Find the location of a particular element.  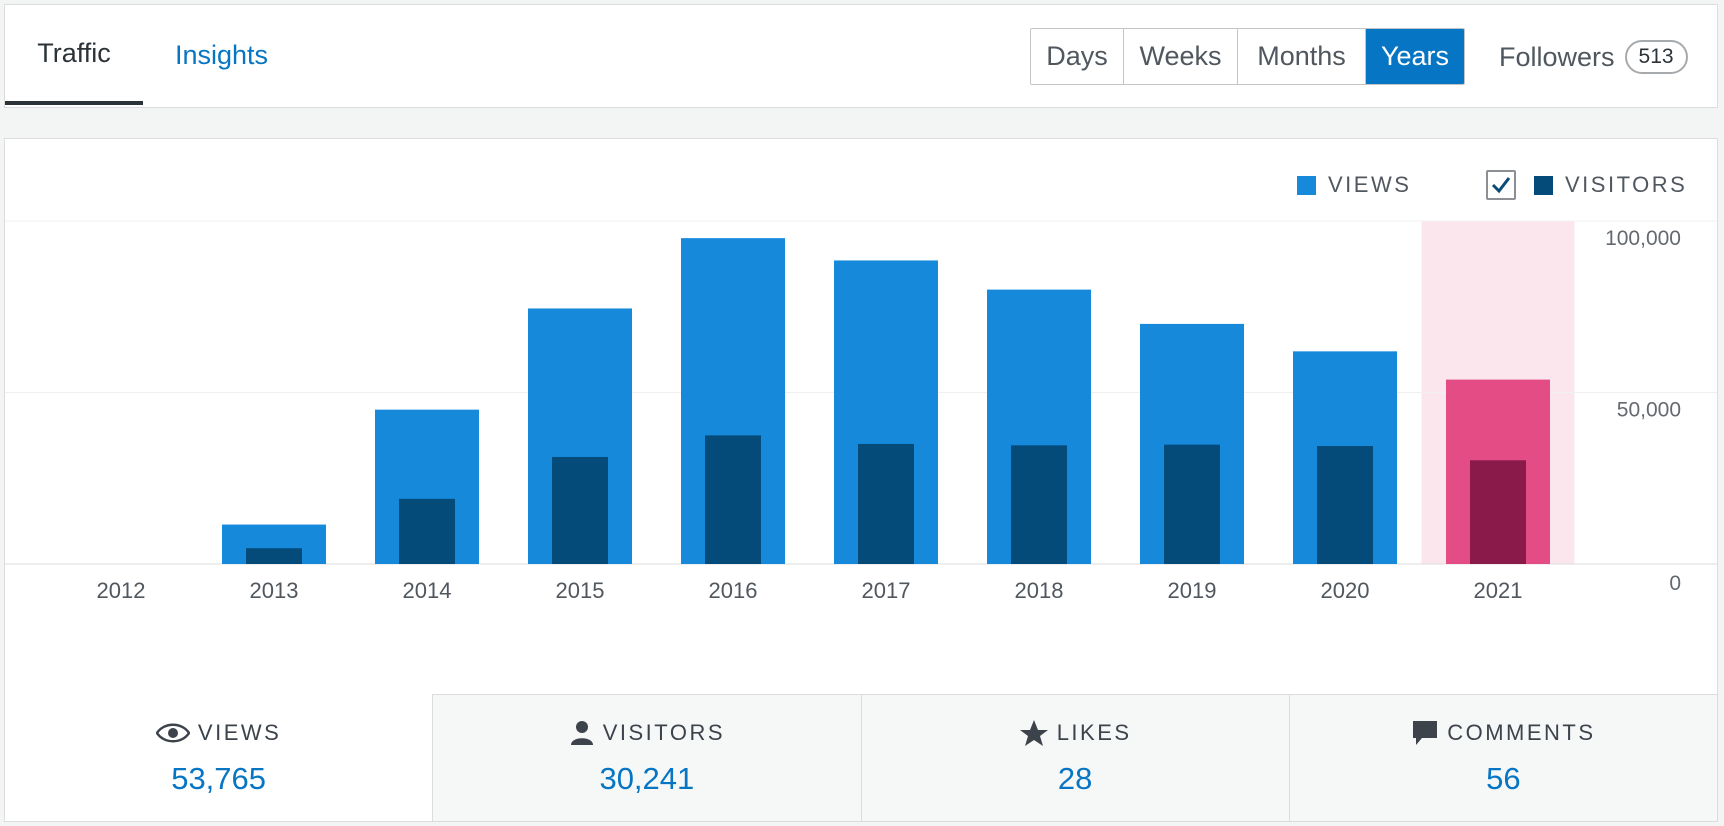

visitors-bar-2019 is located at coordinates (1192, 504).